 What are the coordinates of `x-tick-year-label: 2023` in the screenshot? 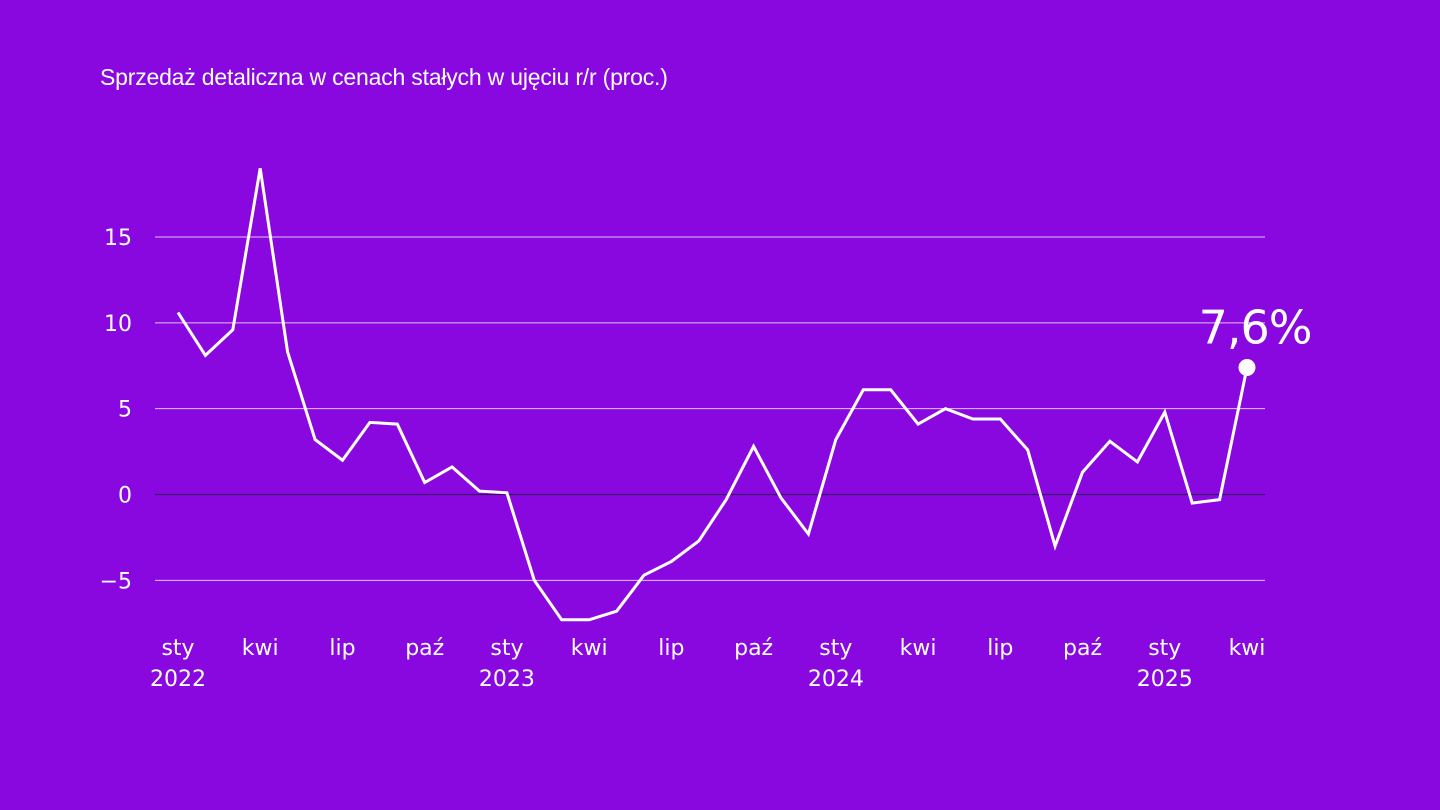 It's located at (507, 679).